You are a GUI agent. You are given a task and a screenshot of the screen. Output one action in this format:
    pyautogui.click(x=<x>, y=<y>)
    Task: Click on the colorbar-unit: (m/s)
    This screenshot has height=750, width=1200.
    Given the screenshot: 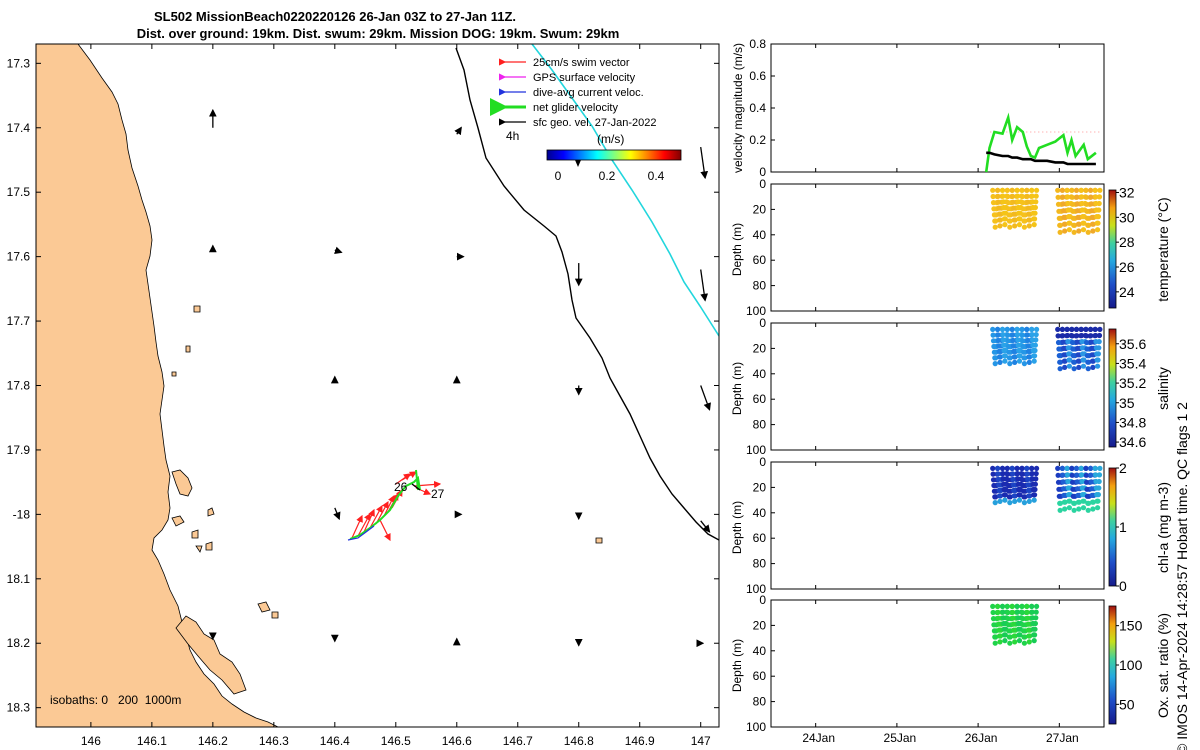 What is the action you would take?
    pyautogui.click(x=610, y=139)
    